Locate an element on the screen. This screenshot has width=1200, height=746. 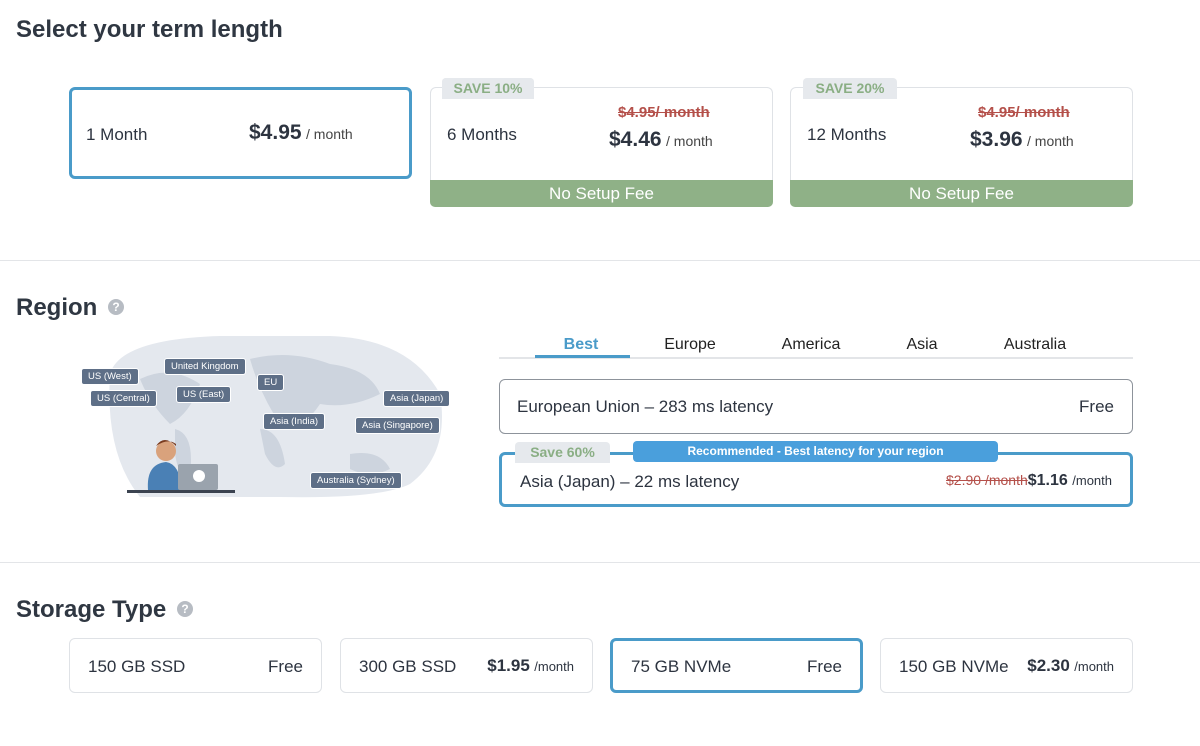
desk is located at coordinates (181, 491).